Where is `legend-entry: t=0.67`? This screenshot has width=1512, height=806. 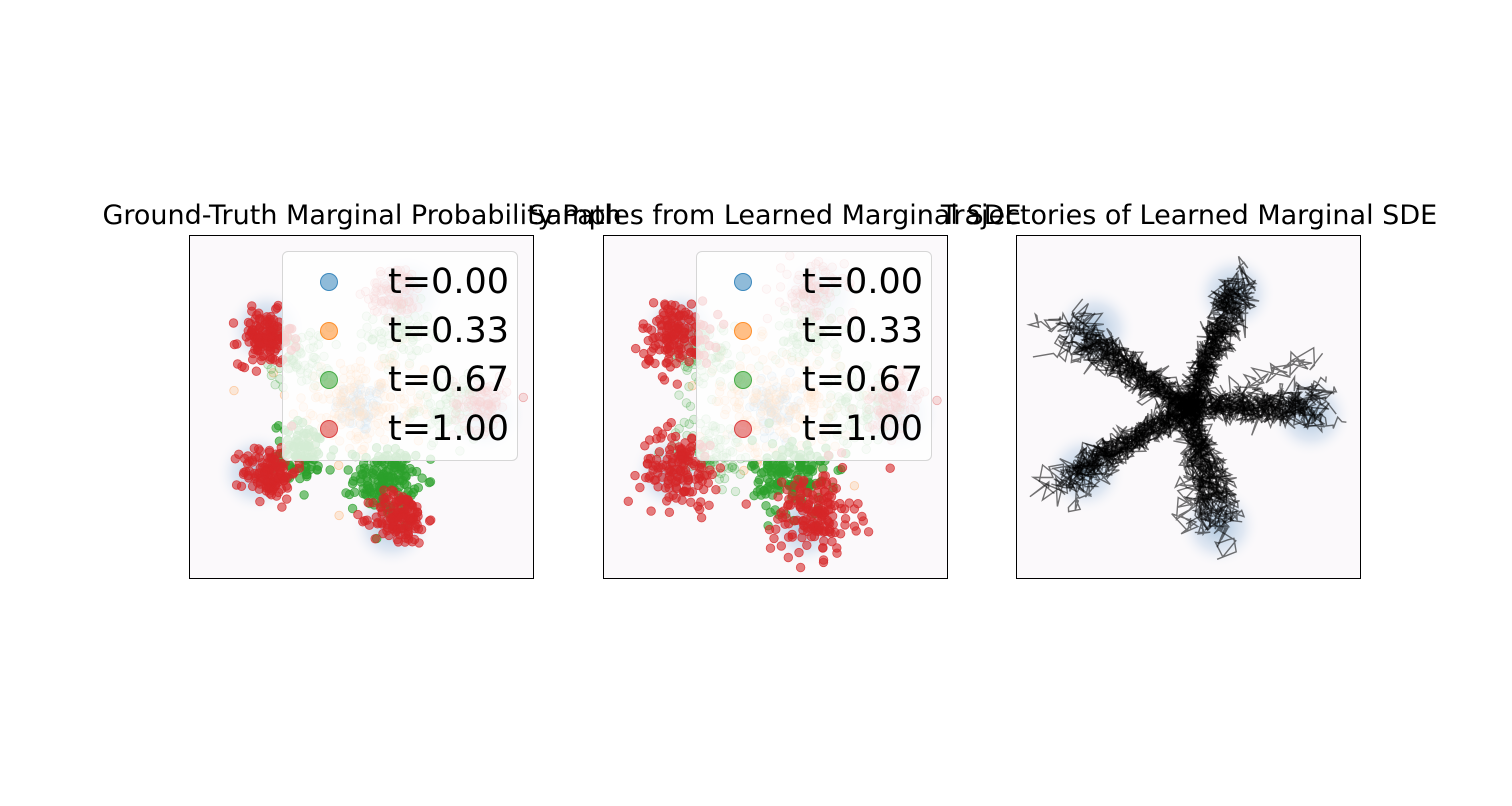
legend-entry: t=0.67 is located at coordinates (400, 380).